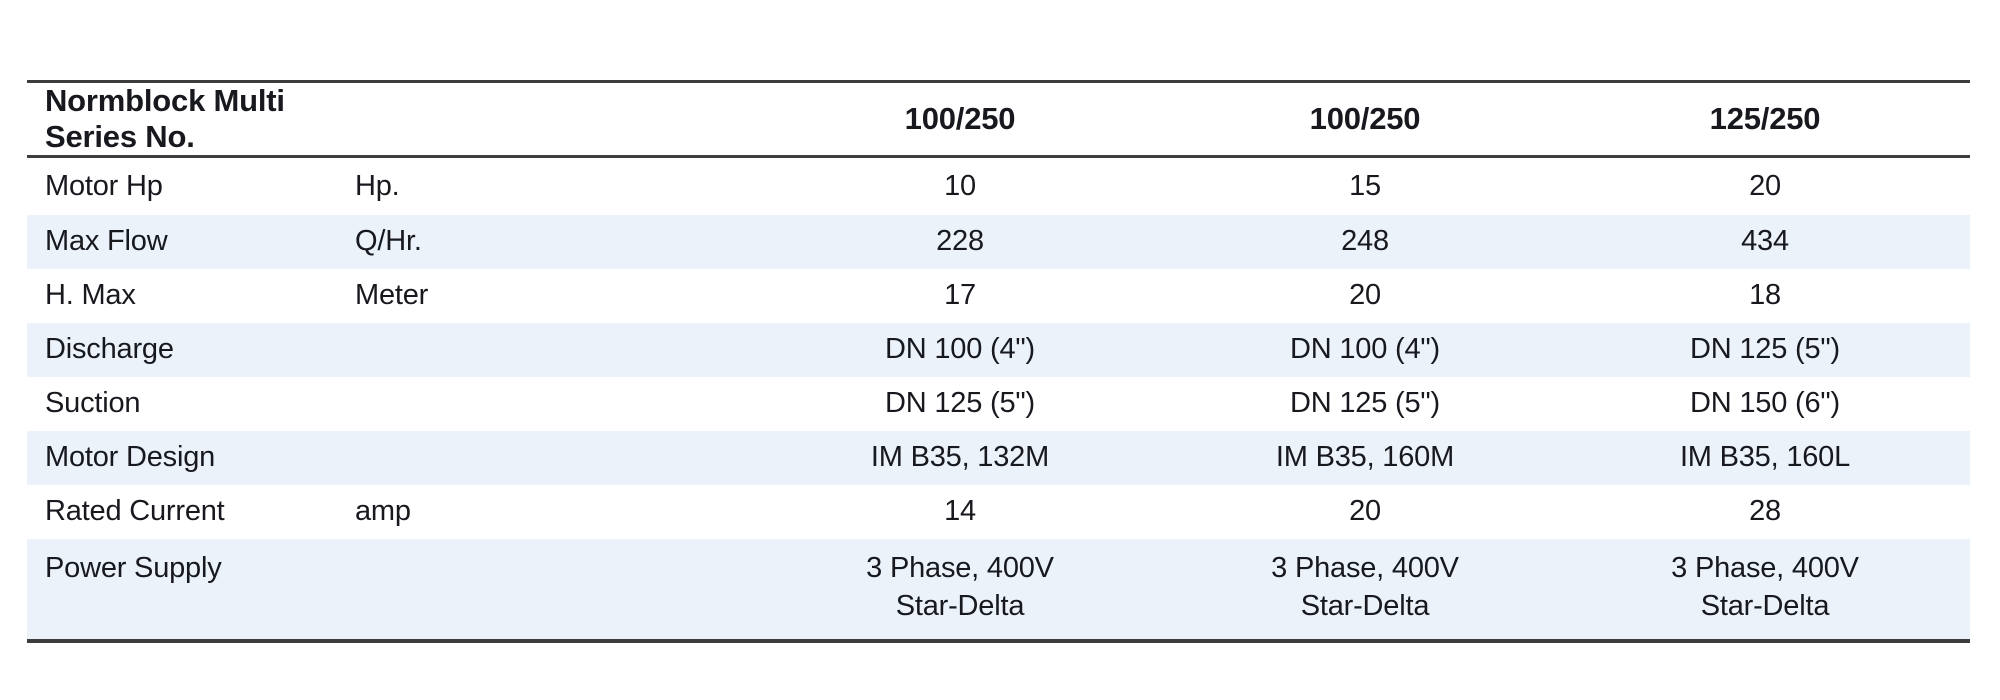 The height and width of the screenshot is (700, 2000). What do you see at coordinates (1365, 185) in the screenshot?
I see `cell-value: 15` at bounding box center [1365, 185].